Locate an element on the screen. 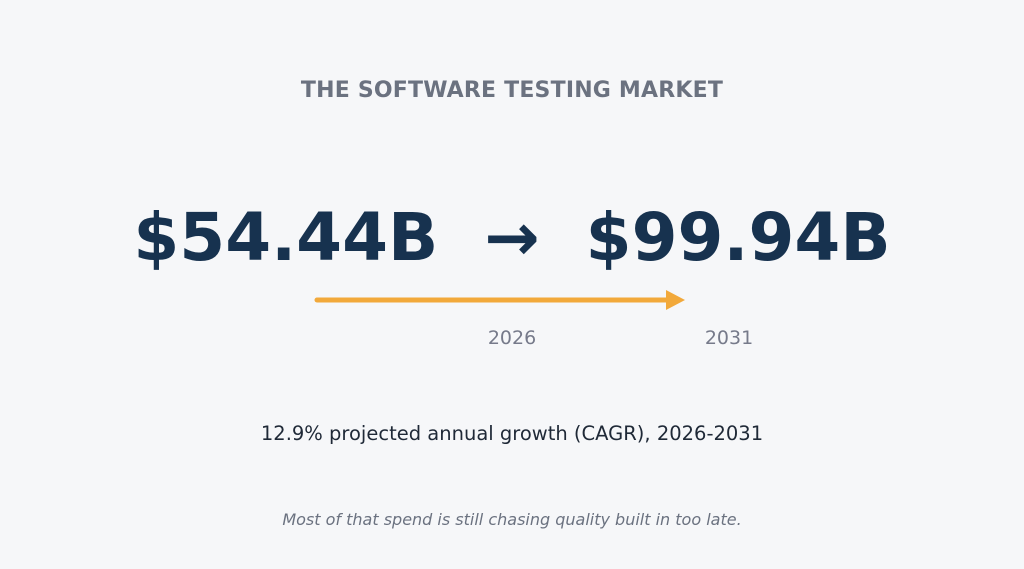 This screenshot has width=1024, height=569. timeline-arrow-icon is located at coordinates (499, 300).